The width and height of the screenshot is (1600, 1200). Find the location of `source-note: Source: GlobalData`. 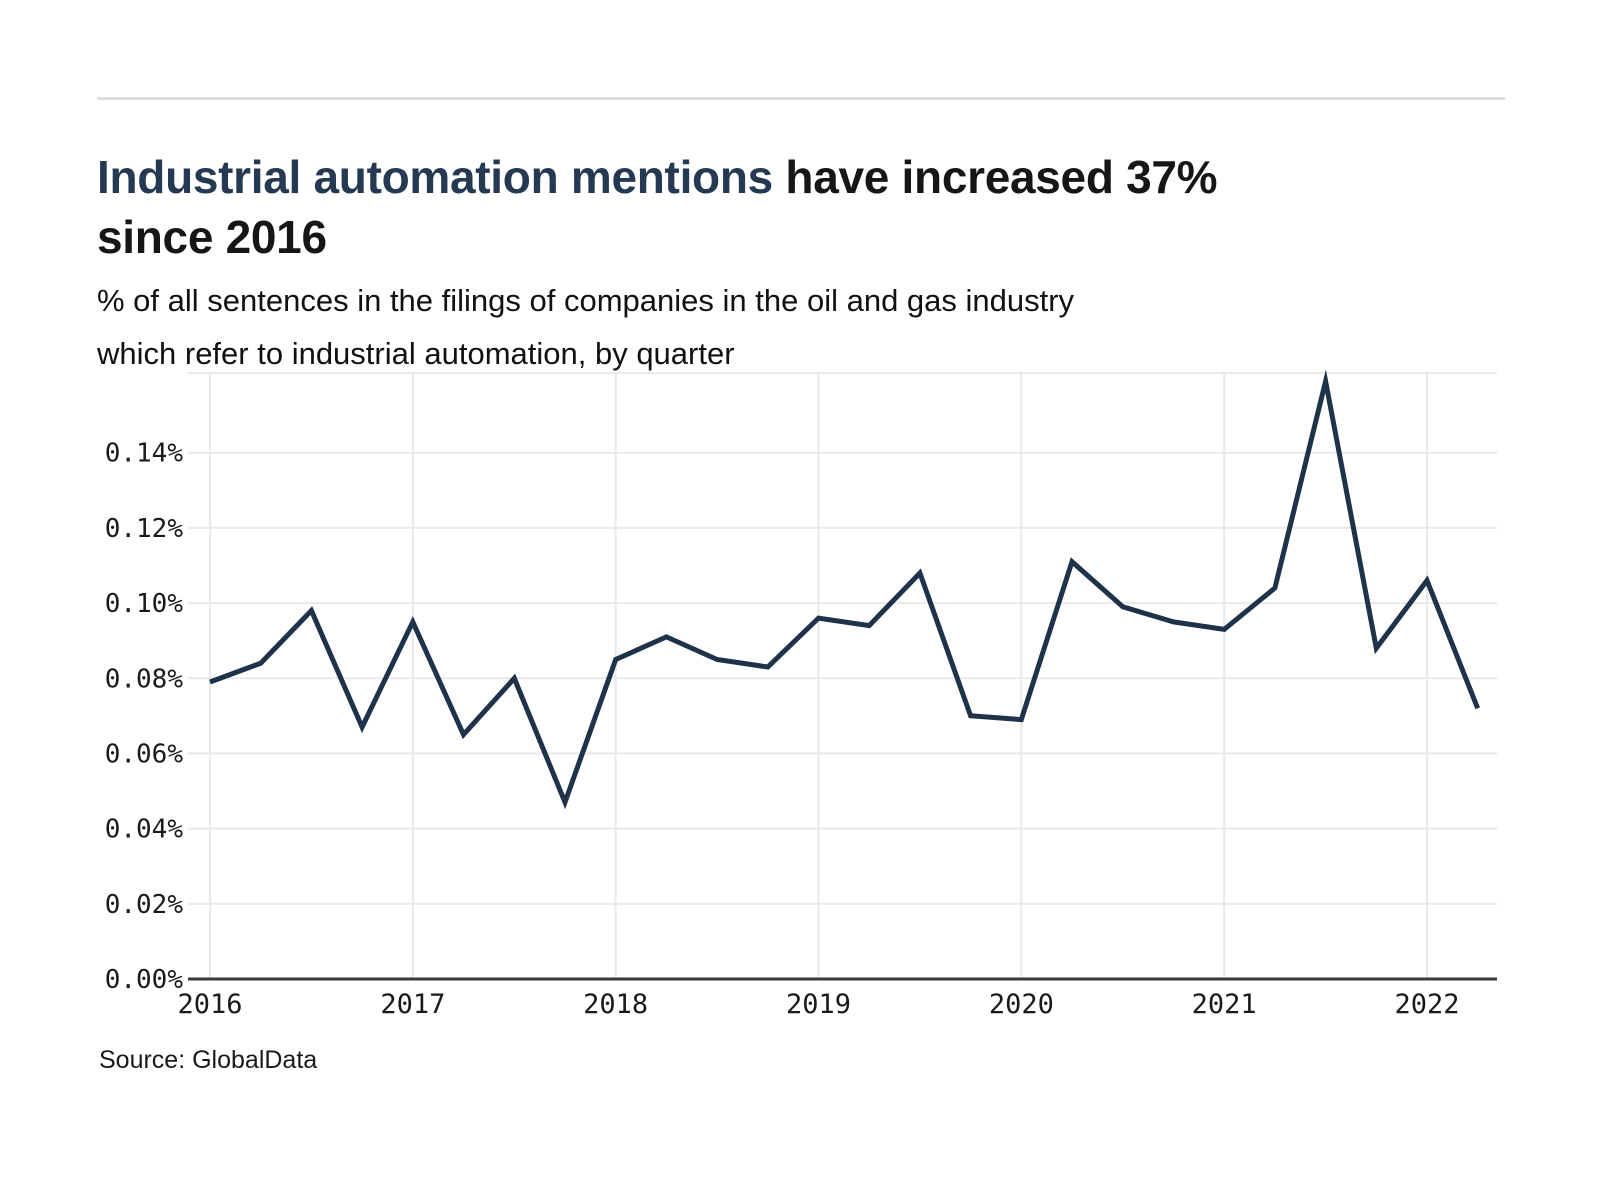

source-note: Source: GlobalData is located at coordinates (208, 1060).